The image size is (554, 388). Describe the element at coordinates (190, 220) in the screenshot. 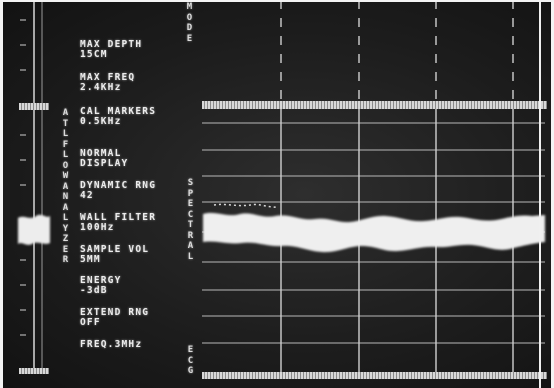

I see `spectral-label: SPECTRAL` at that location.